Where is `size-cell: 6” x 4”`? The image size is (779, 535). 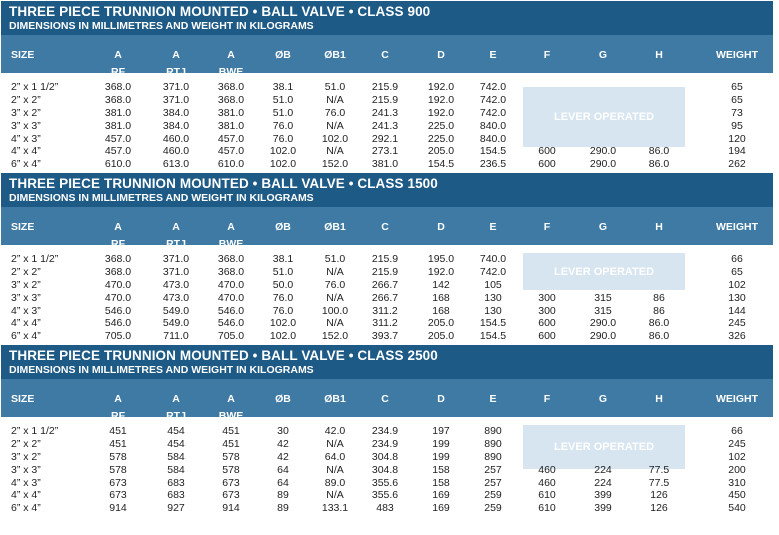
size-cell: 6” x 4” is located at coordinates (26, 336).